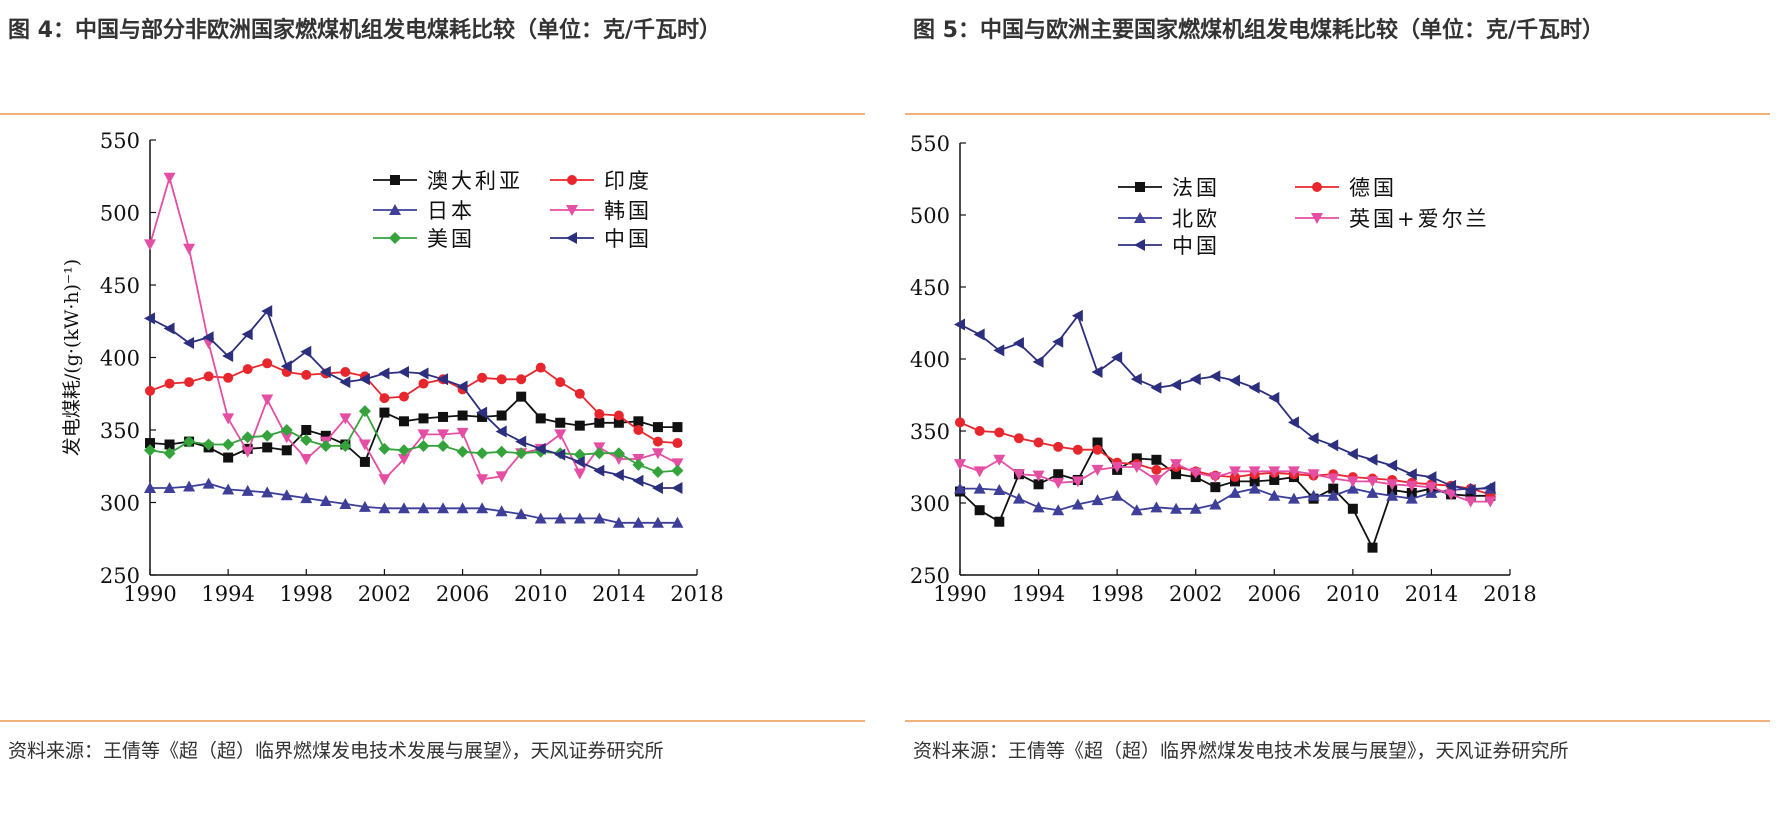  I want to click on legend-item: 澳大利亚, so click(446, 181).